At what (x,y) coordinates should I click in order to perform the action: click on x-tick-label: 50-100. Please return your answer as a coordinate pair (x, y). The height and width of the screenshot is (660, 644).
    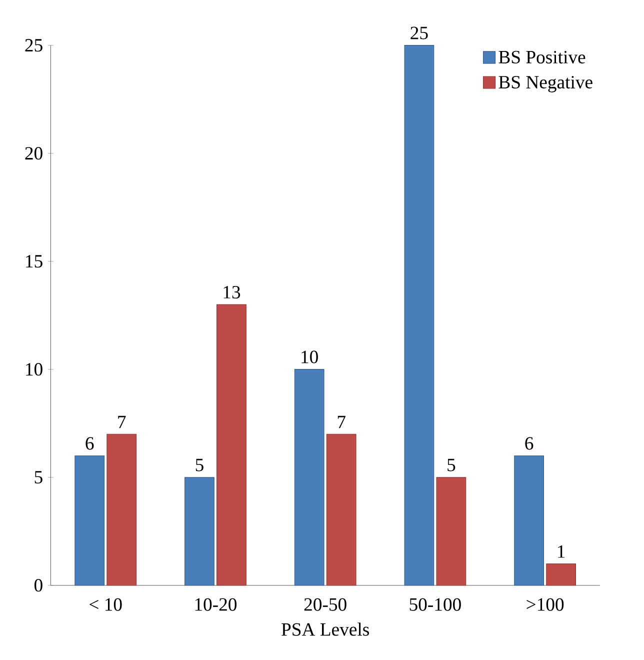
    Looking at the image, I should click on (435, 604).